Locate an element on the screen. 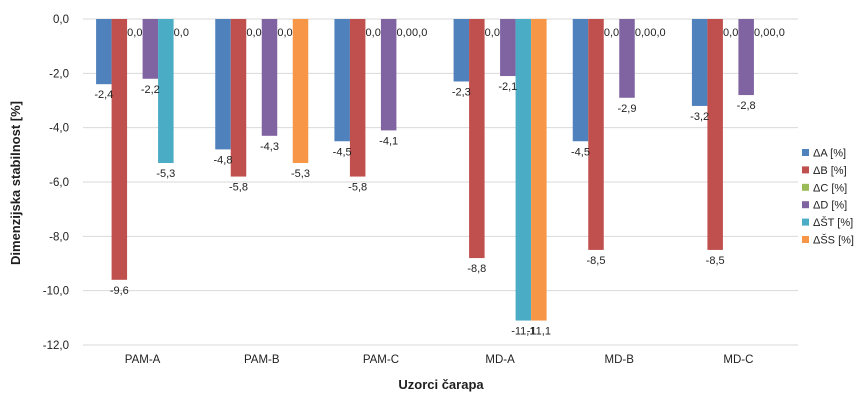  x-tick-label: MD-B is located at coordinates (620, 360).